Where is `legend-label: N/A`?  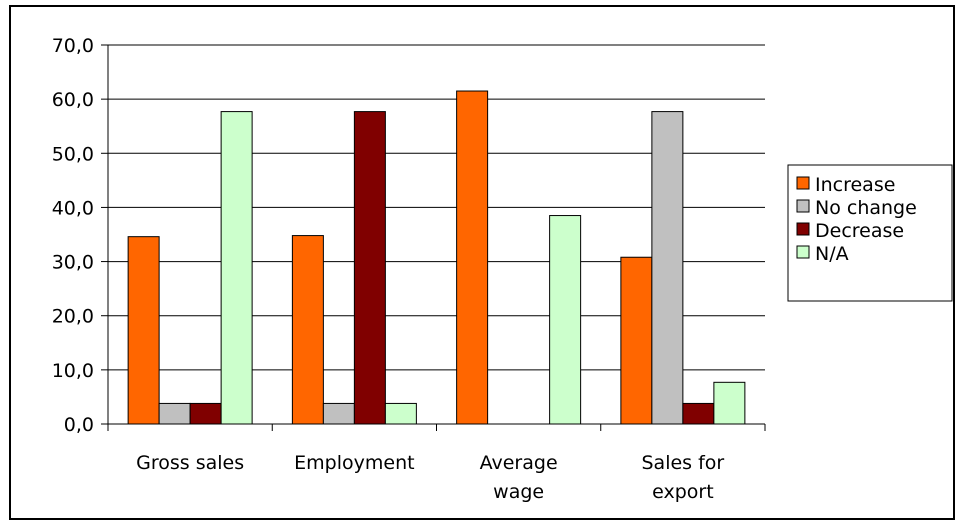
legend-label: N/A is located at coordinates (832, 254).